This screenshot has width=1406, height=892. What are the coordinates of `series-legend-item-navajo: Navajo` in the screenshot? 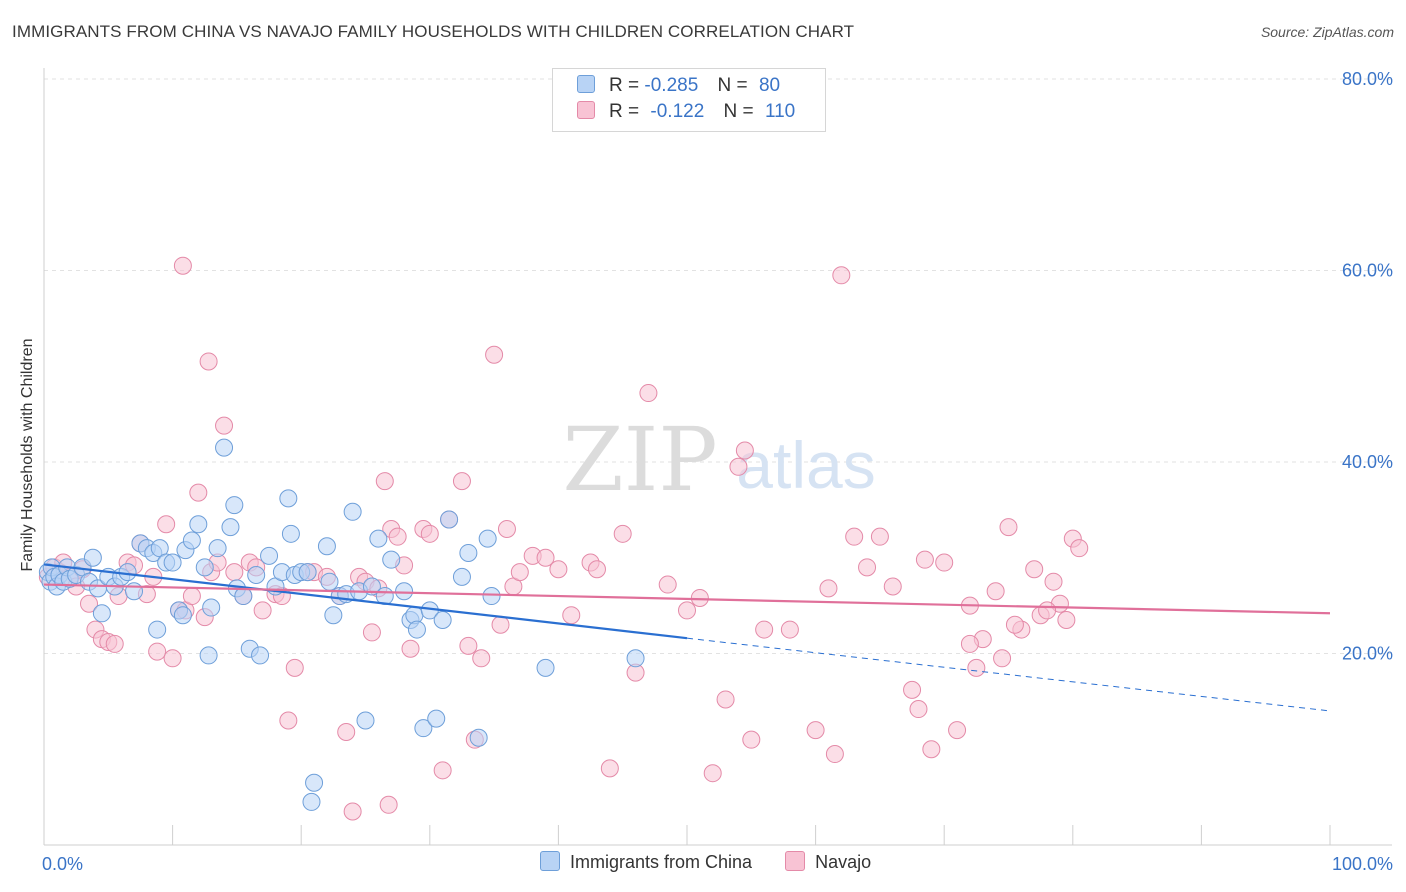 It's located at (828, 862).